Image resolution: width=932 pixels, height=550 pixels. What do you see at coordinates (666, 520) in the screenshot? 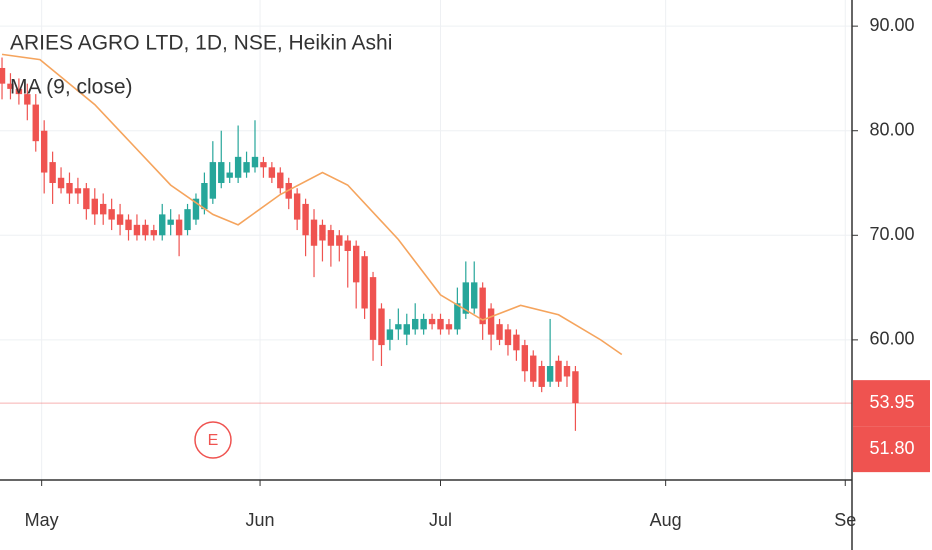
I see `x-tick-label: Aug` at bounding box center [666, 520].